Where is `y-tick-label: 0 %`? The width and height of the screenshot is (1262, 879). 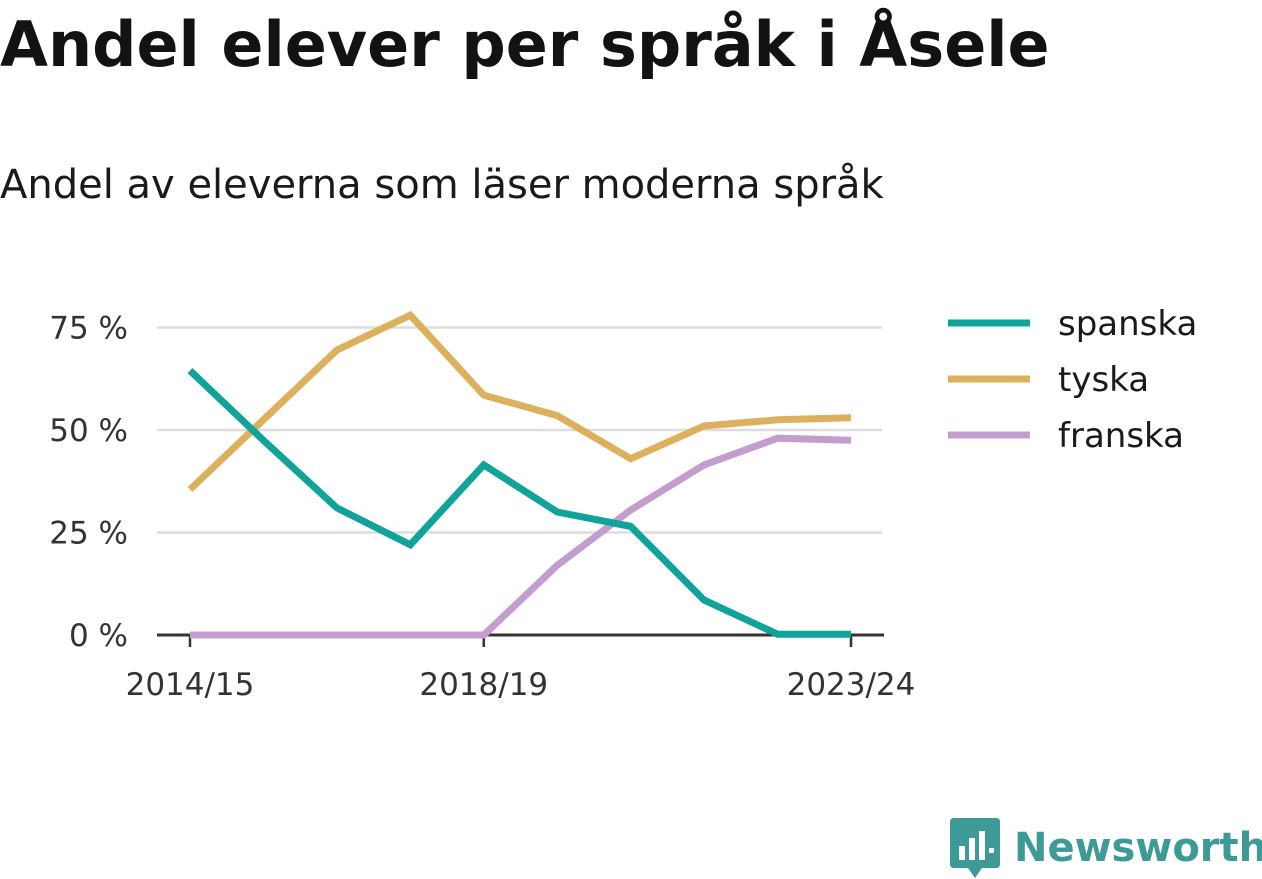
y-tick-label: 0 % is located at coordinates (98, 636).